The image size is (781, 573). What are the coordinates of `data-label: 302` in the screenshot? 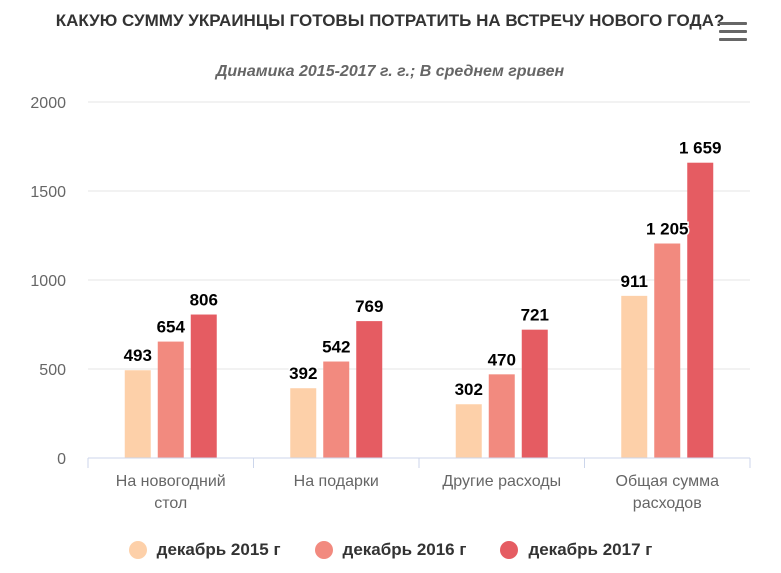 It's located at (469, 389).